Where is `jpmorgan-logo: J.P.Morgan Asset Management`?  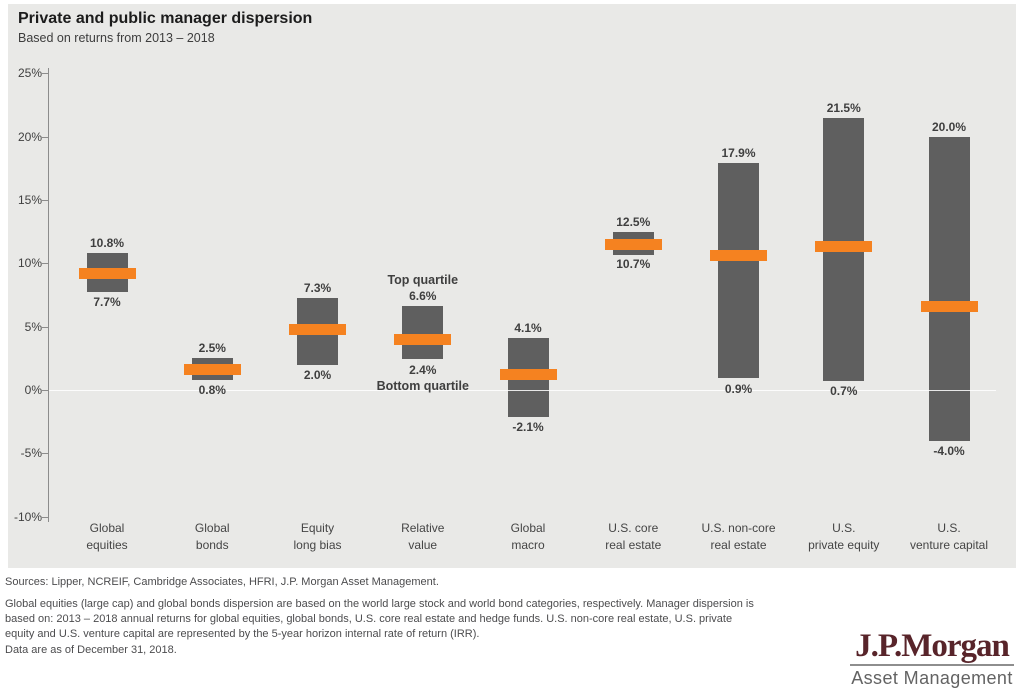 jpmorgan-logo: J.P.Morgan Asset Management is located at coordinates (932, 659).